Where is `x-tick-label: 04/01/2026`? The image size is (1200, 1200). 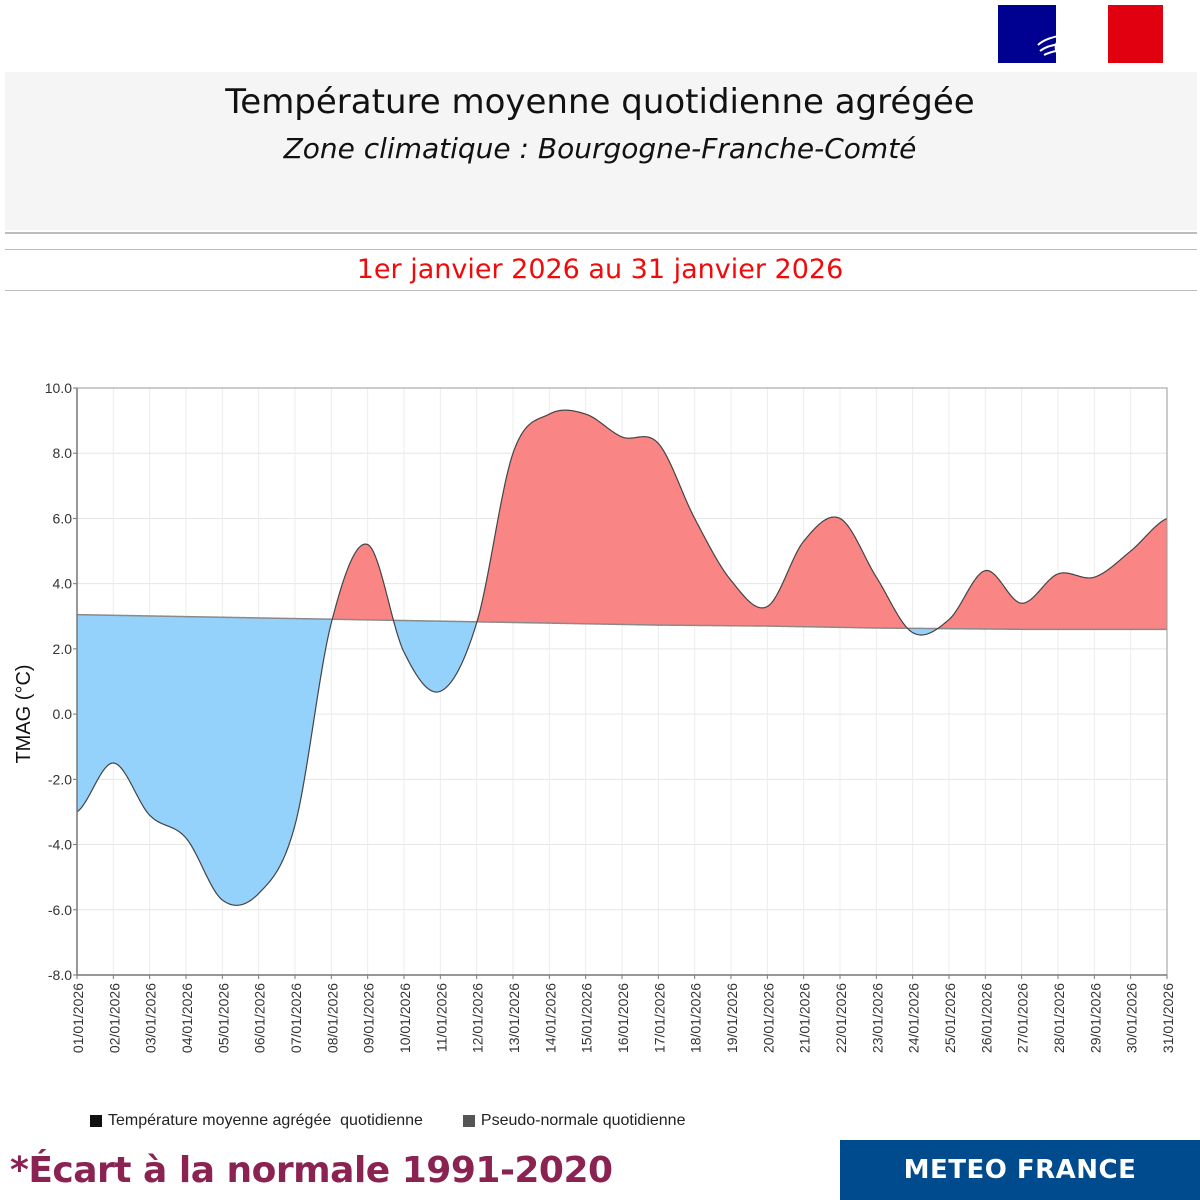 x-tick-label: 04/01/2026 is located at coordinates (187, 1018).